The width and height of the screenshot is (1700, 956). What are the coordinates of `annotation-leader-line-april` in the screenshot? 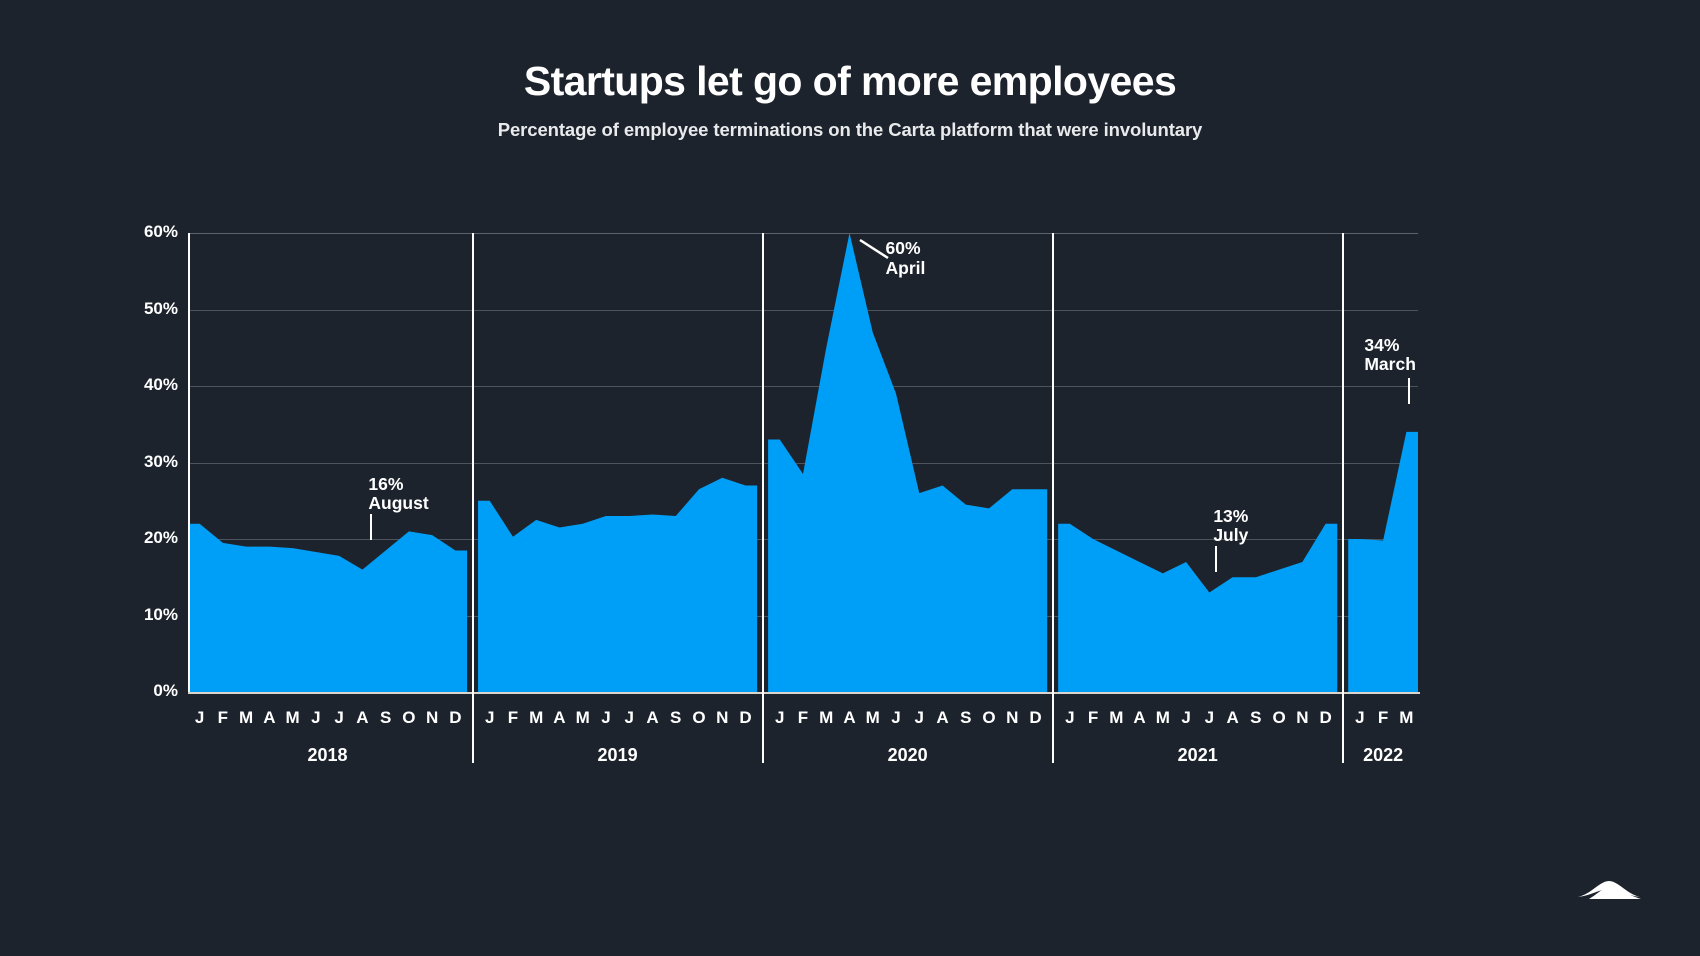 It's located at (873, 249).